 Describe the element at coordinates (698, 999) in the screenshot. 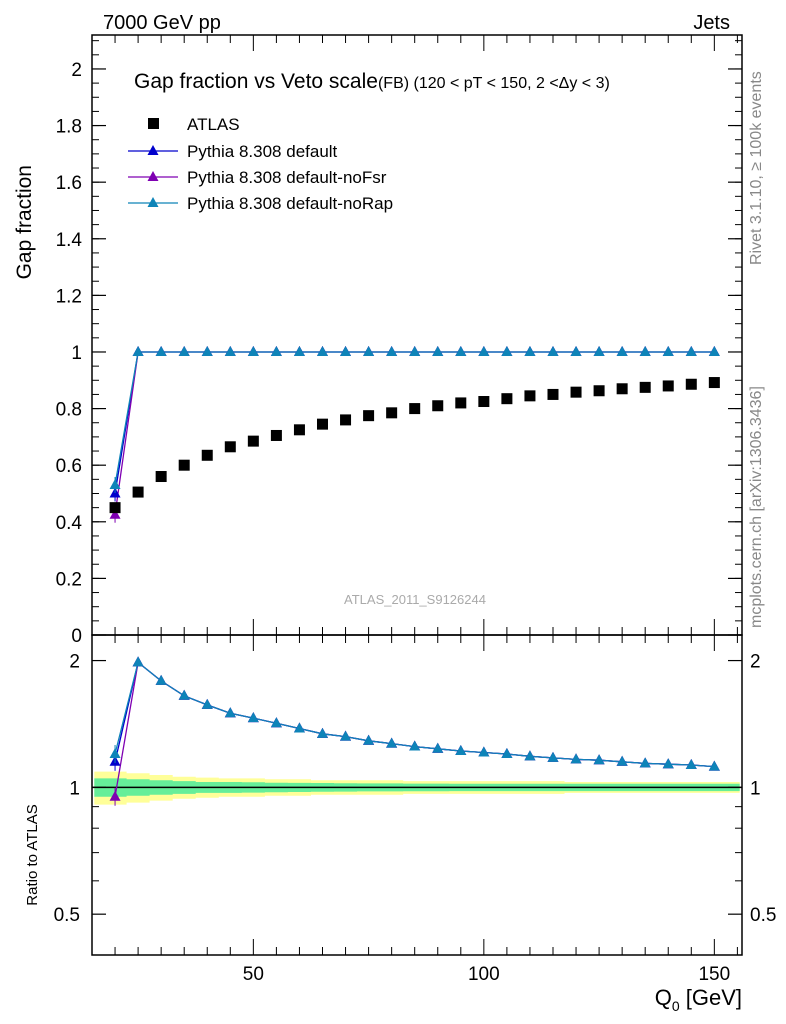

I see `x-axis-label: Q0 [GeV]` at that location.